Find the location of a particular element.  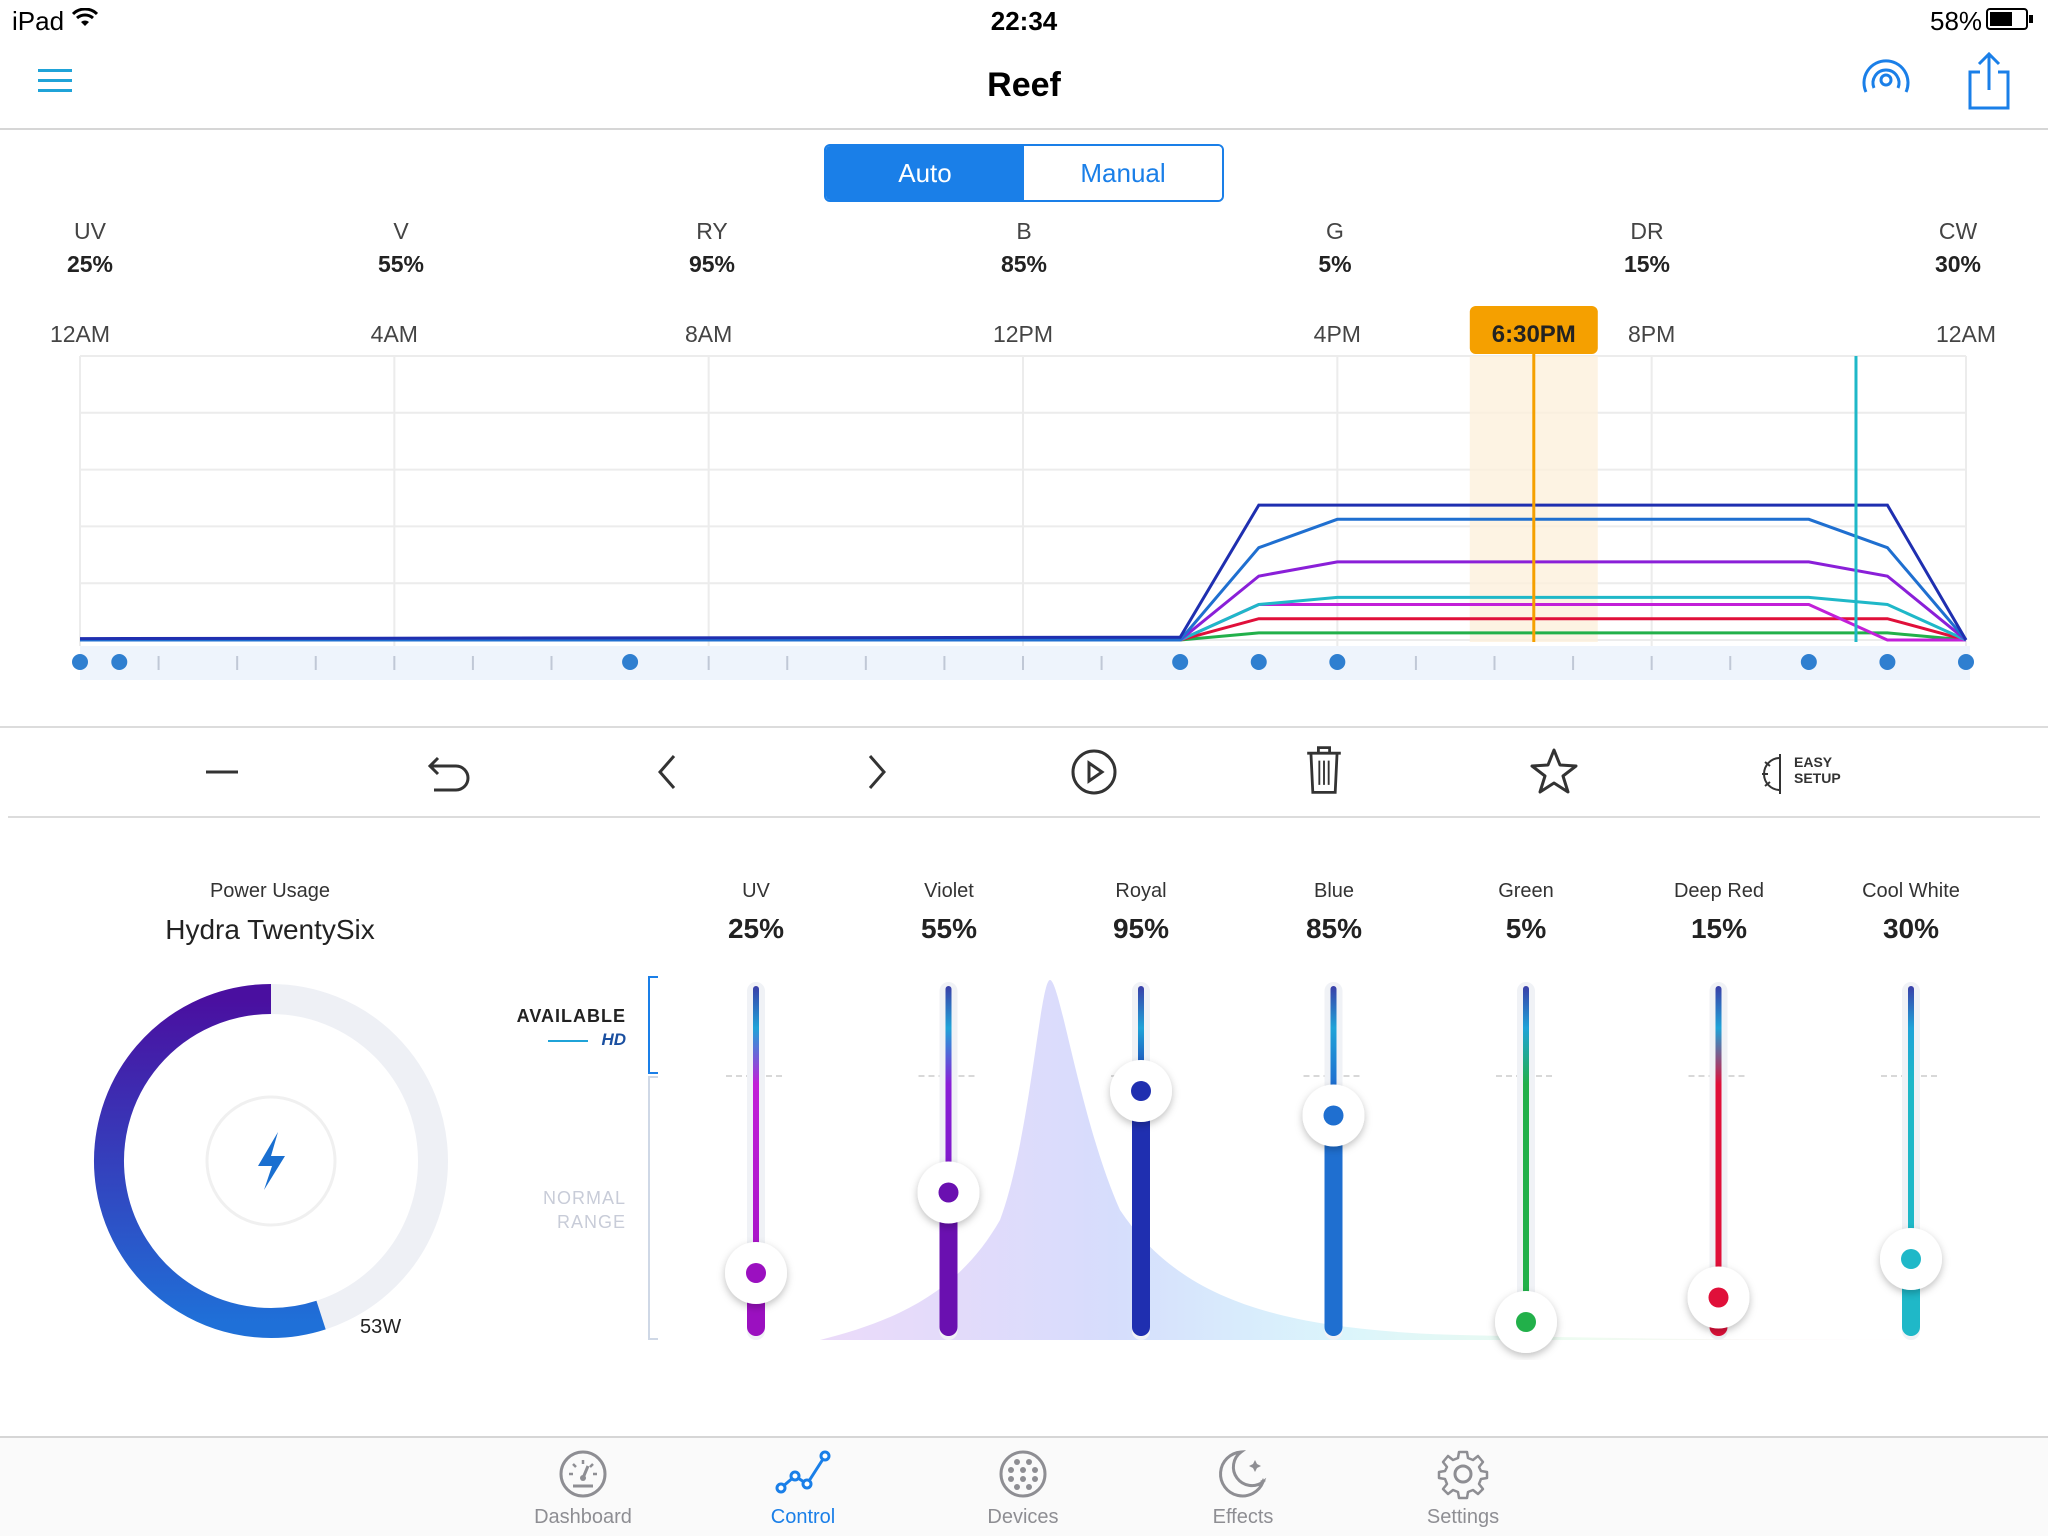

time-label: 4AM is located at coordinates (394, 334).